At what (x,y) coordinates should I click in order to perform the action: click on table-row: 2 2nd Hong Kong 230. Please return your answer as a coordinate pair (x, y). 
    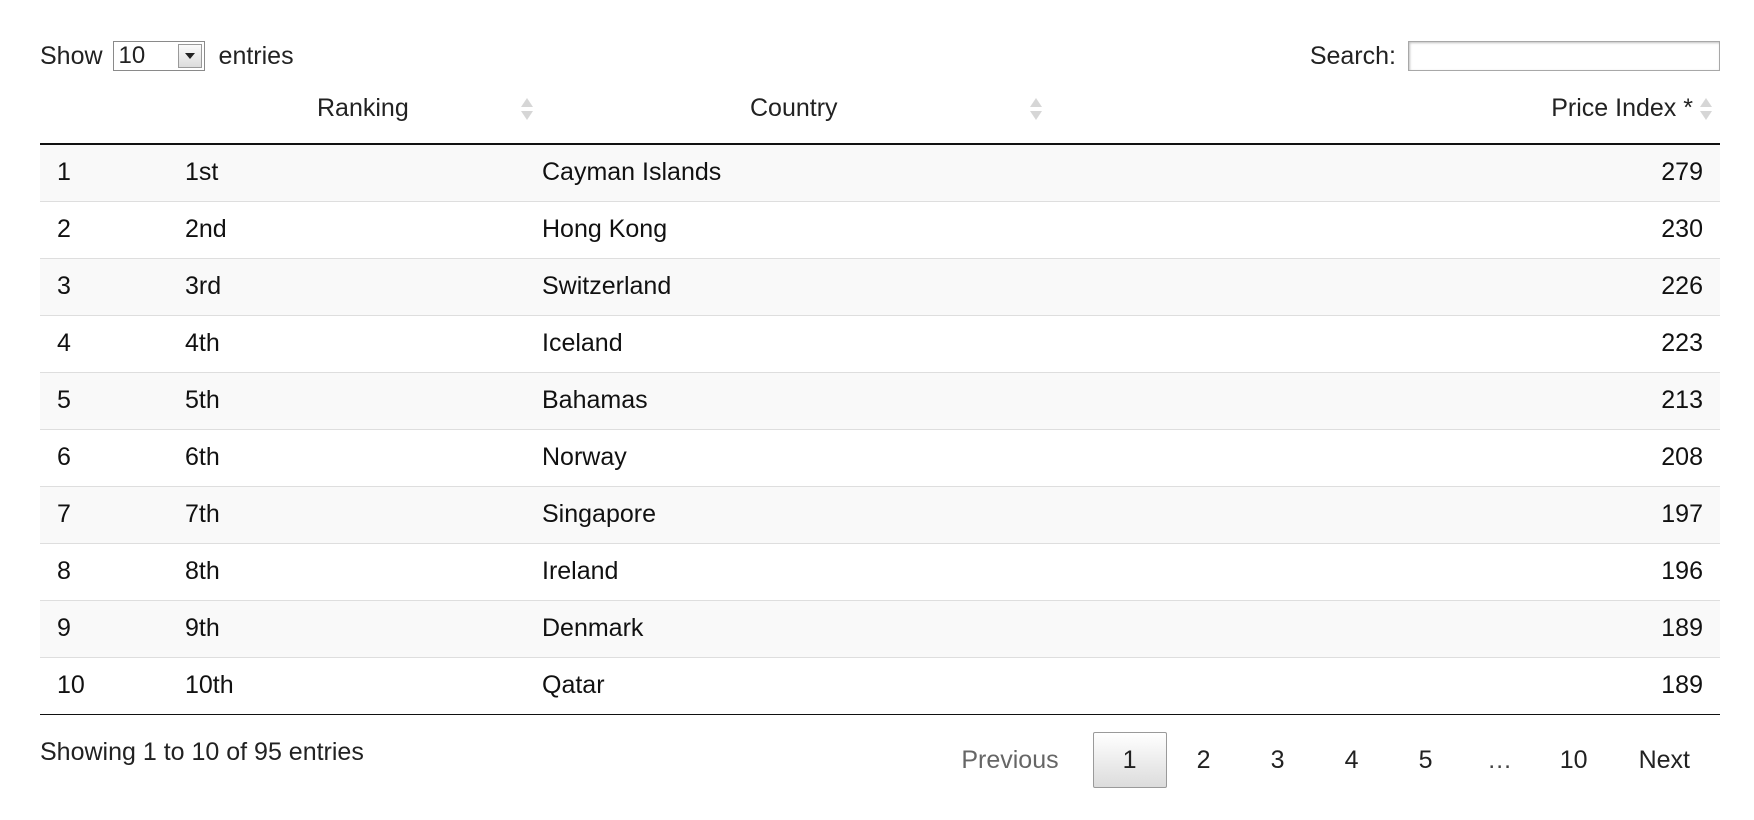
    Looking at the image, I should click on (880, 230).